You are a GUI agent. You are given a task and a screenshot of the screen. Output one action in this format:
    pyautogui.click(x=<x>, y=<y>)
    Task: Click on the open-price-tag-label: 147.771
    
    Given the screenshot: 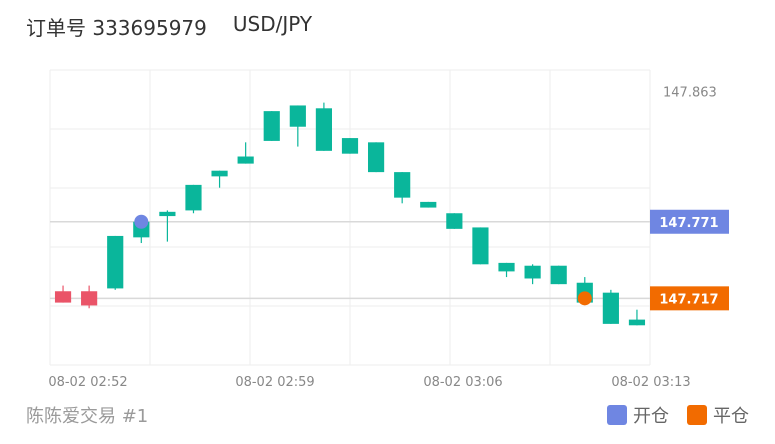 What is the action you would take?
    pyautogui.click(x=688, y=223)
    